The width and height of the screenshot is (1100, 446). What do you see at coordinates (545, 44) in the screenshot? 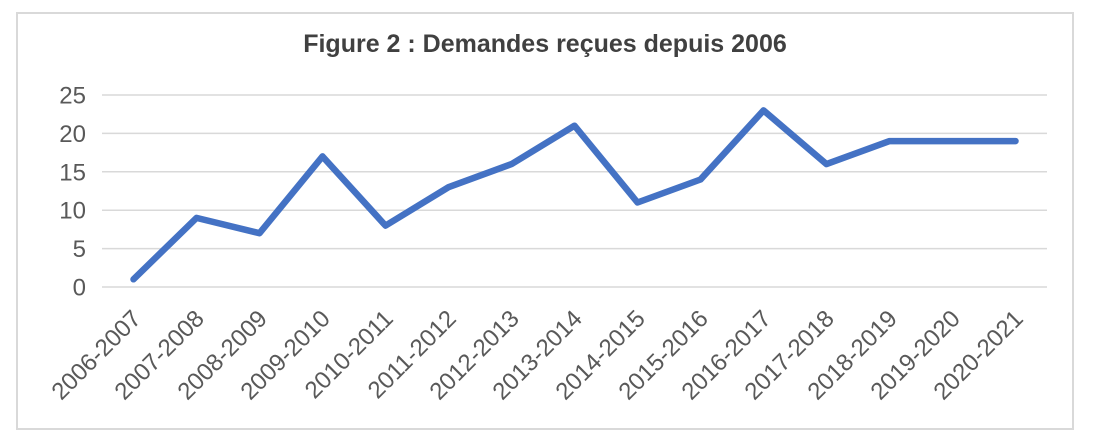
I see `chart-title: Figure 2 : Demandes reçues depuis 2006` at bounding box center [545, 44].